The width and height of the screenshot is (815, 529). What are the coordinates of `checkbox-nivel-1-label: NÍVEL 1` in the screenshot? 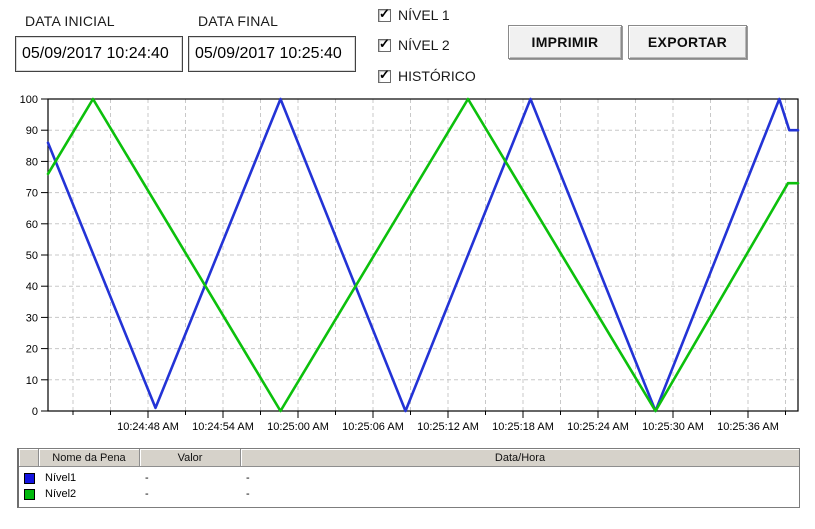 It's located at (424, 15).